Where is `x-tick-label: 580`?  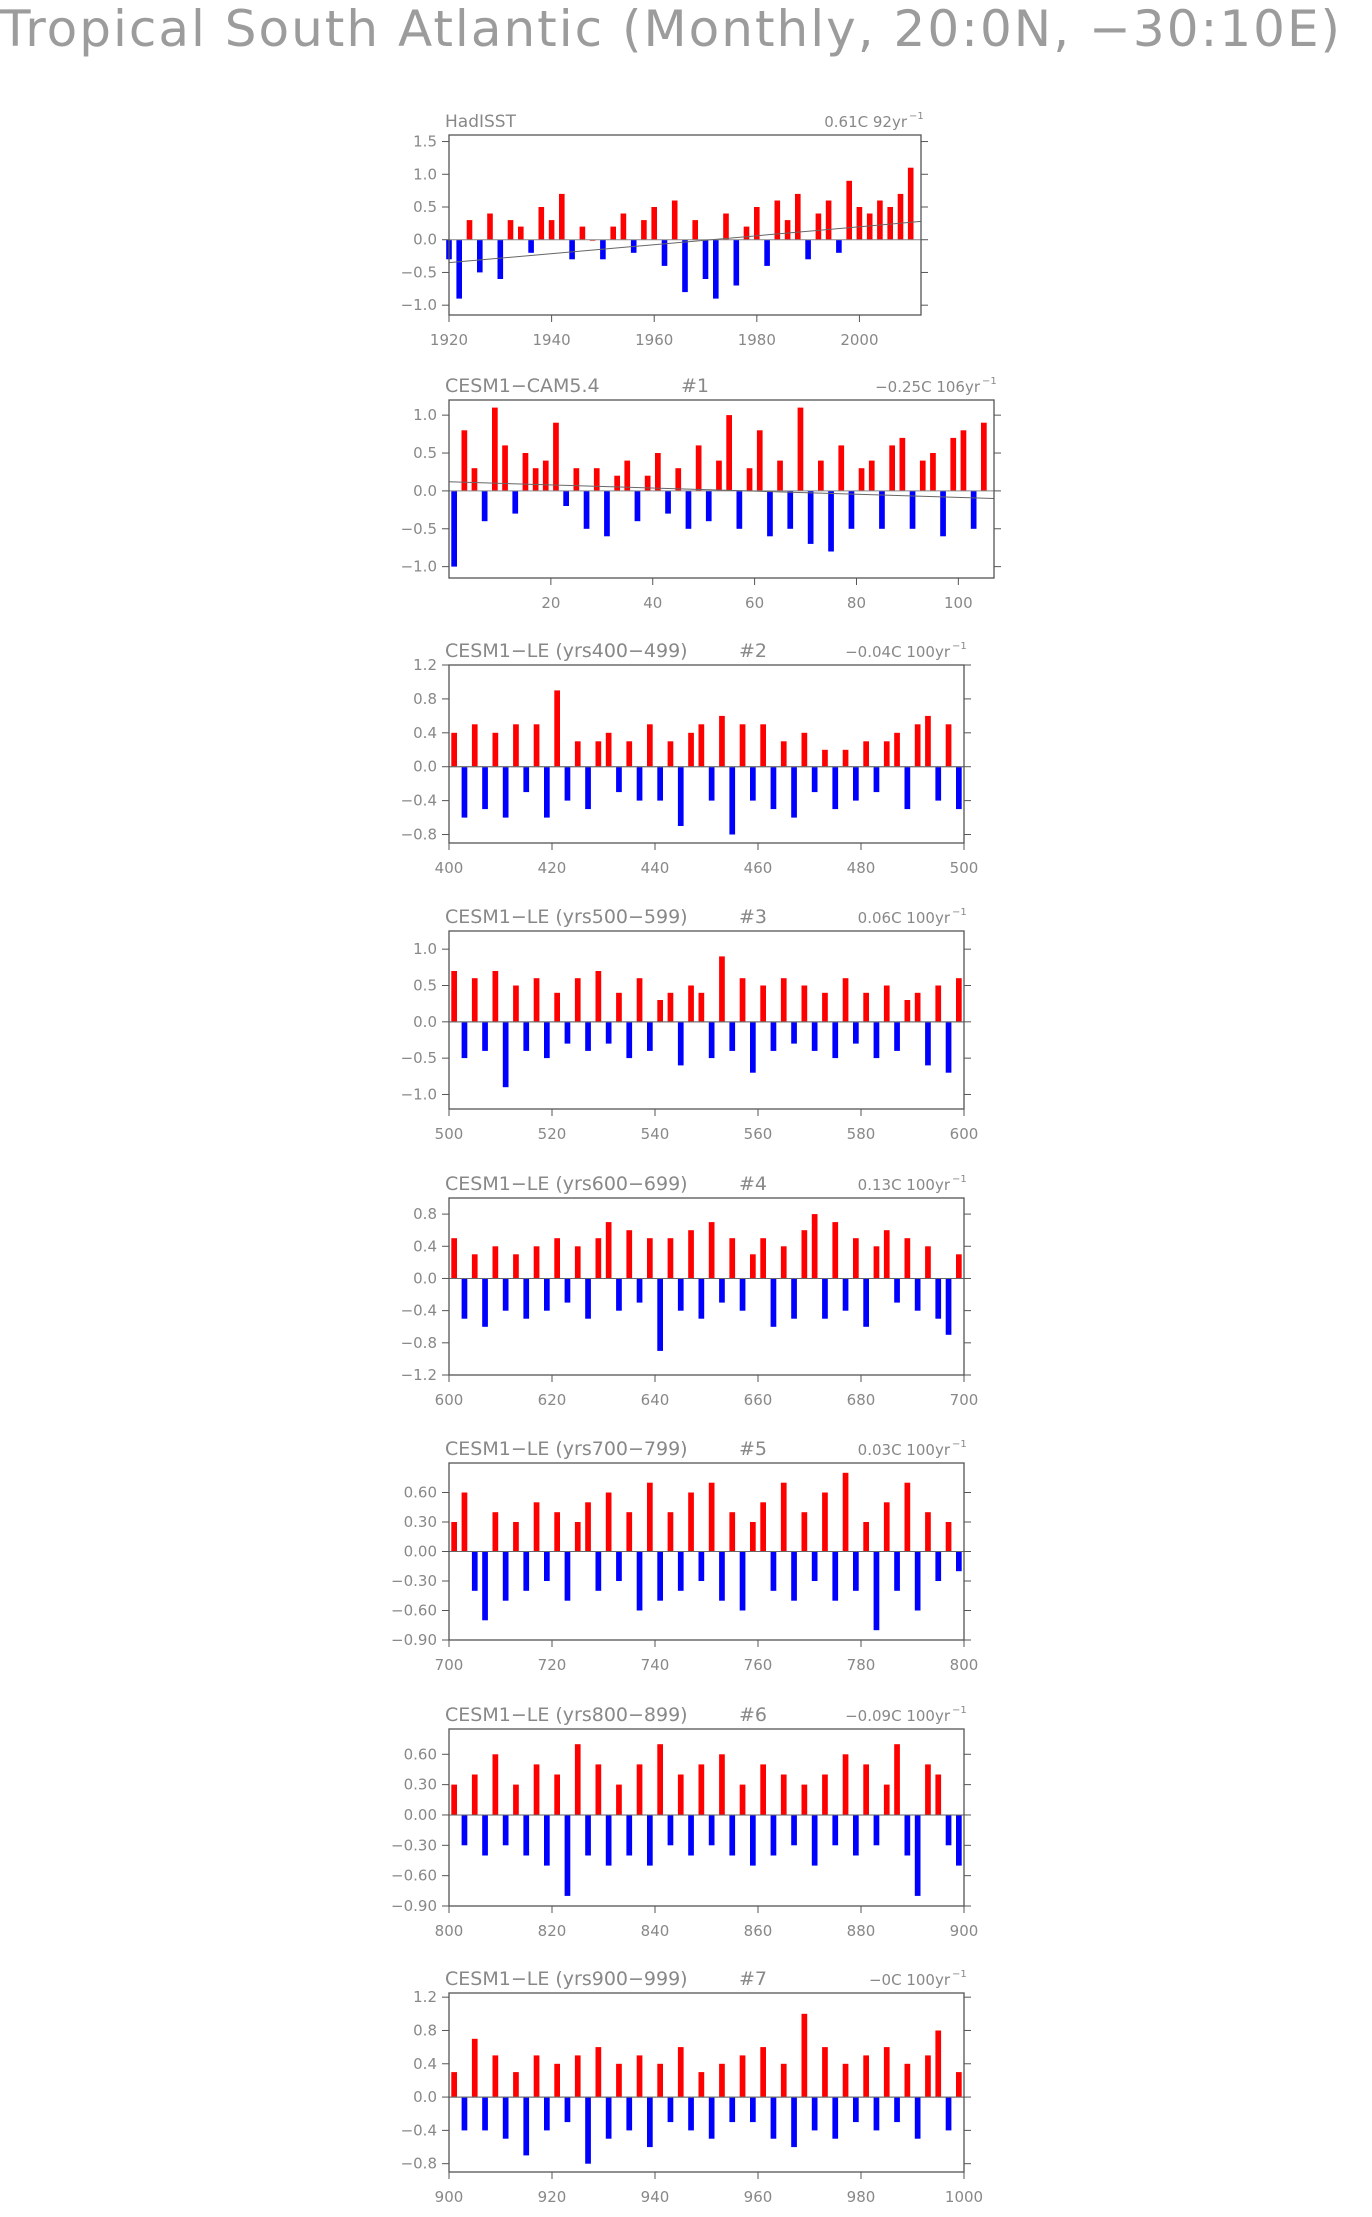 x-tick-label: 580 is located at coordinates (861, 1134).